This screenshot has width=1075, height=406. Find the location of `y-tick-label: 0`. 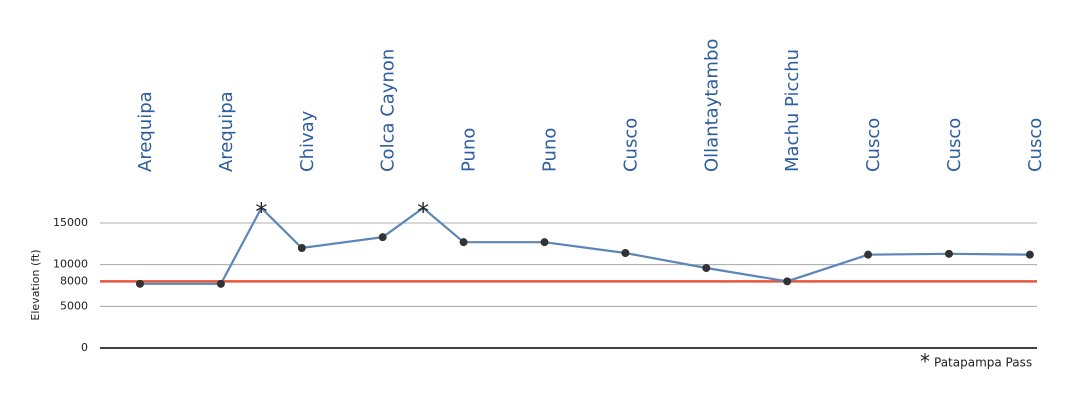

y-tick-label: 0 is located at coordinates (84, 347).